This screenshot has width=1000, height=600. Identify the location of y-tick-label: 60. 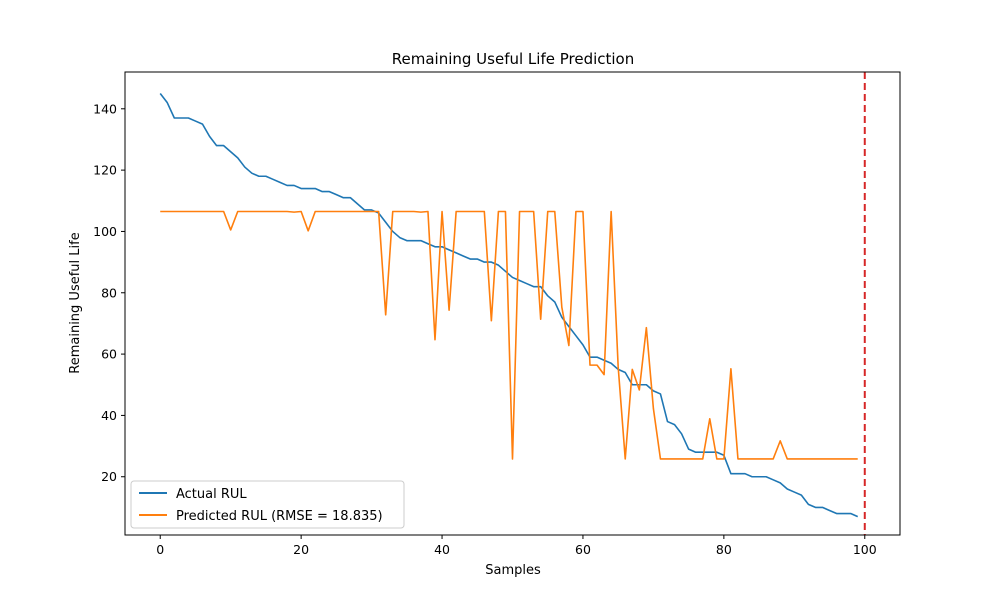
(109, 354).